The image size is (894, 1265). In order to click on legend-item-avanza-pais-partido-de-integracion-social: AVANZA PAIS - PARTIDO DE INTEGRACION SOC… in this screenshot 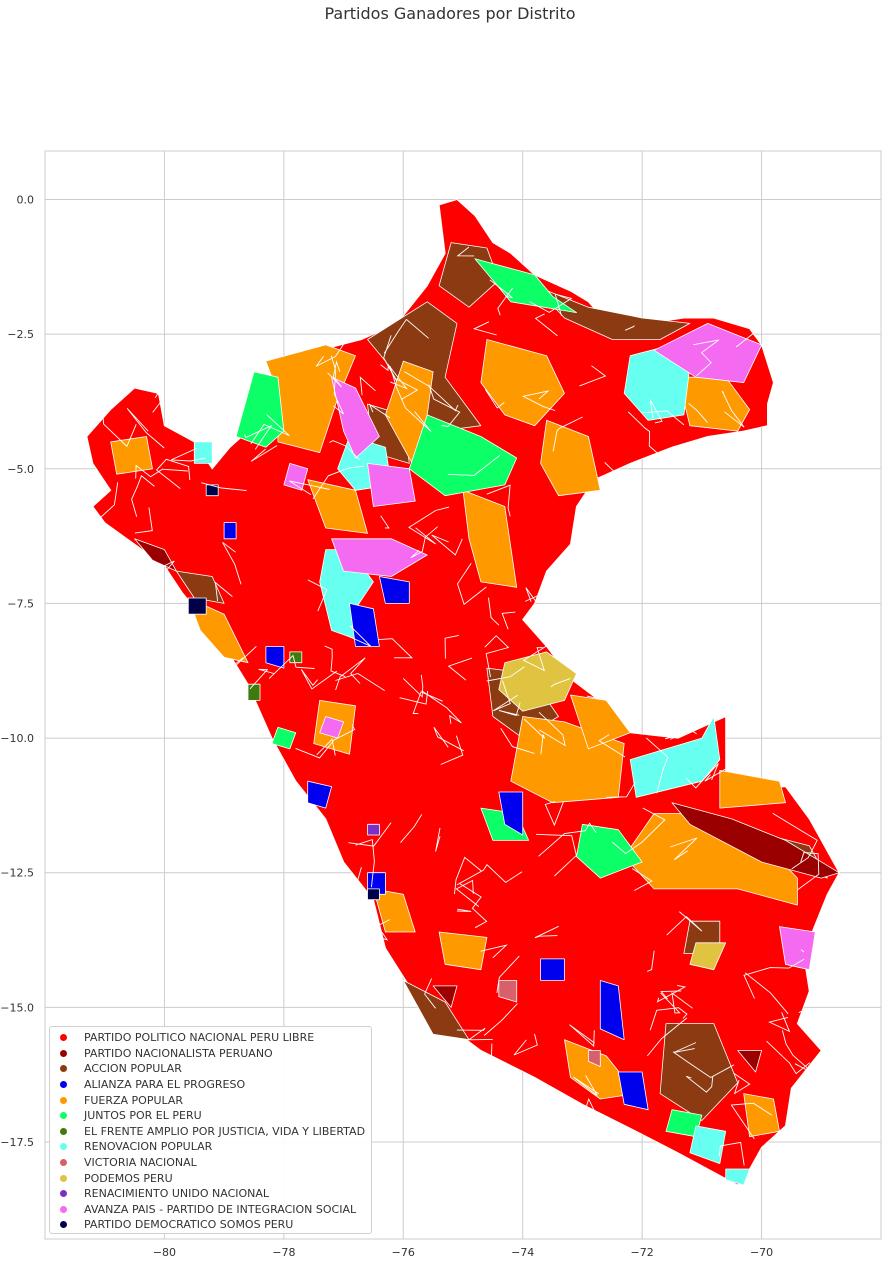, I will do `click(215, 1210)`.